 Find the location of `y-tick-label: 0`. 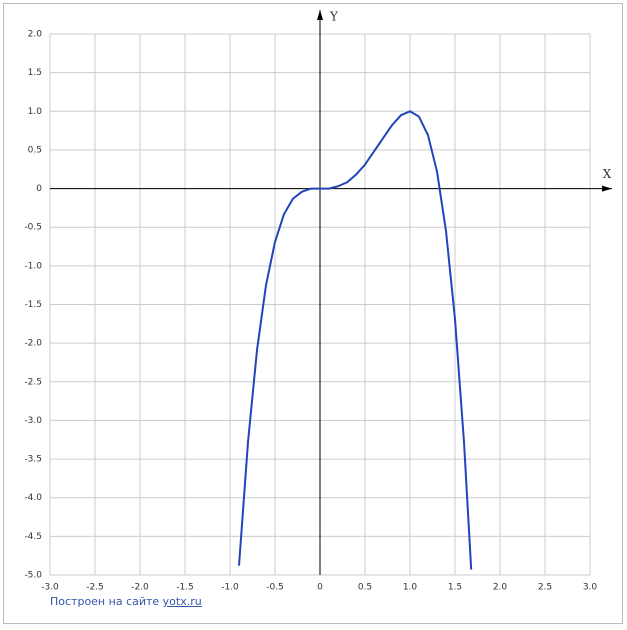

y-tick-label: 0 is located at coordinates (39, 189).